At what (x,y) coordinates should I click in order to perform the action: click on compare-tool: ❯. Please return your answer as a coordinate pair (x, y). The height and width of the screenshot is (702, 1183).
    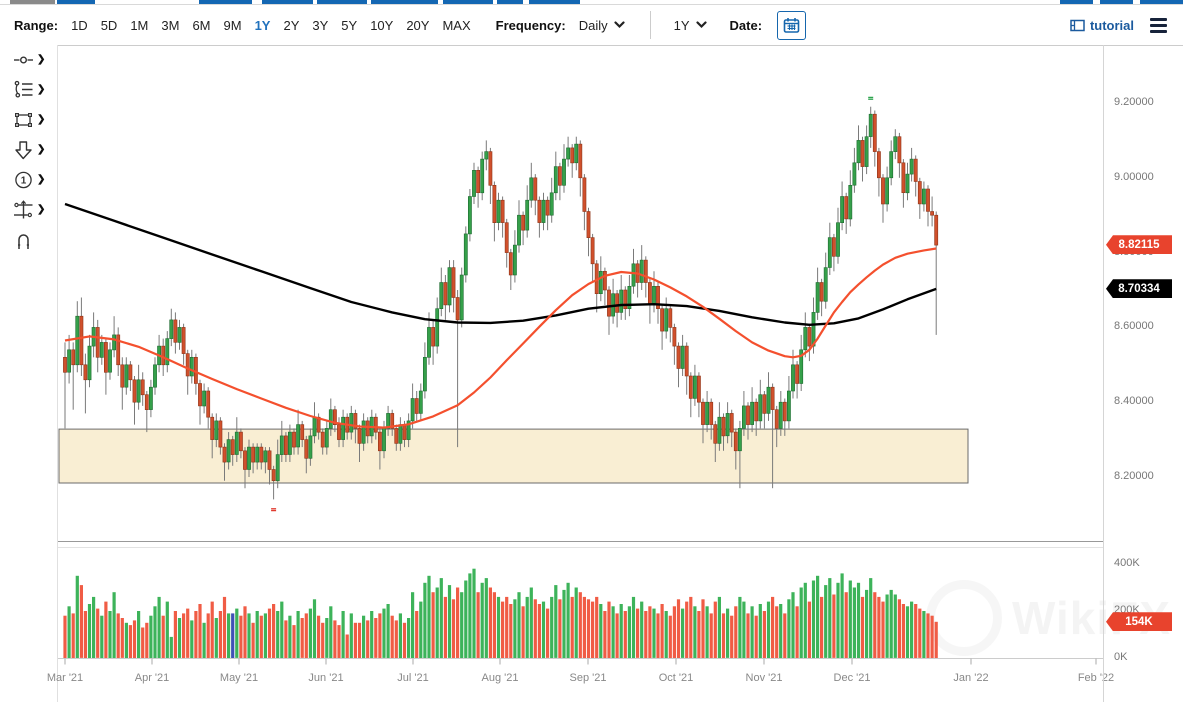
    Looking at the image, I should click on (28, 210).